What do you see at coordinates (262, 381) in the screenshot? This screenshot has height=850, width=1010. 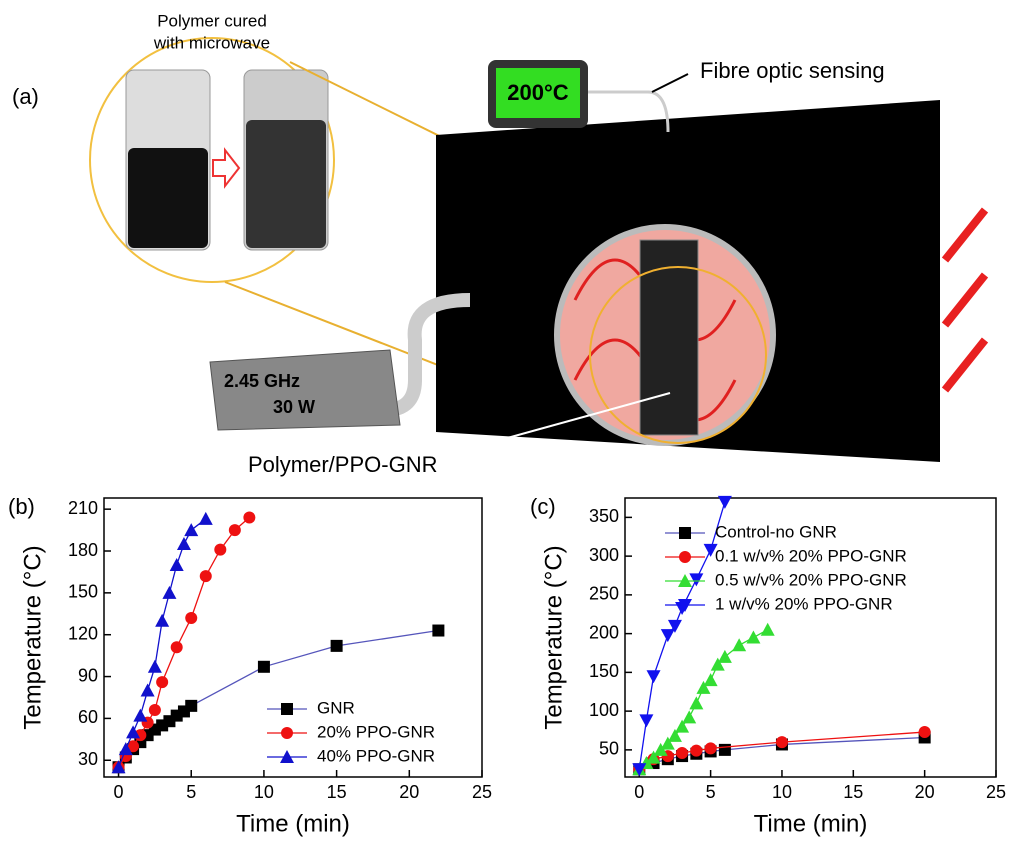 I see `source-text: 2.45 GHz` at bounding box center [262, 381].